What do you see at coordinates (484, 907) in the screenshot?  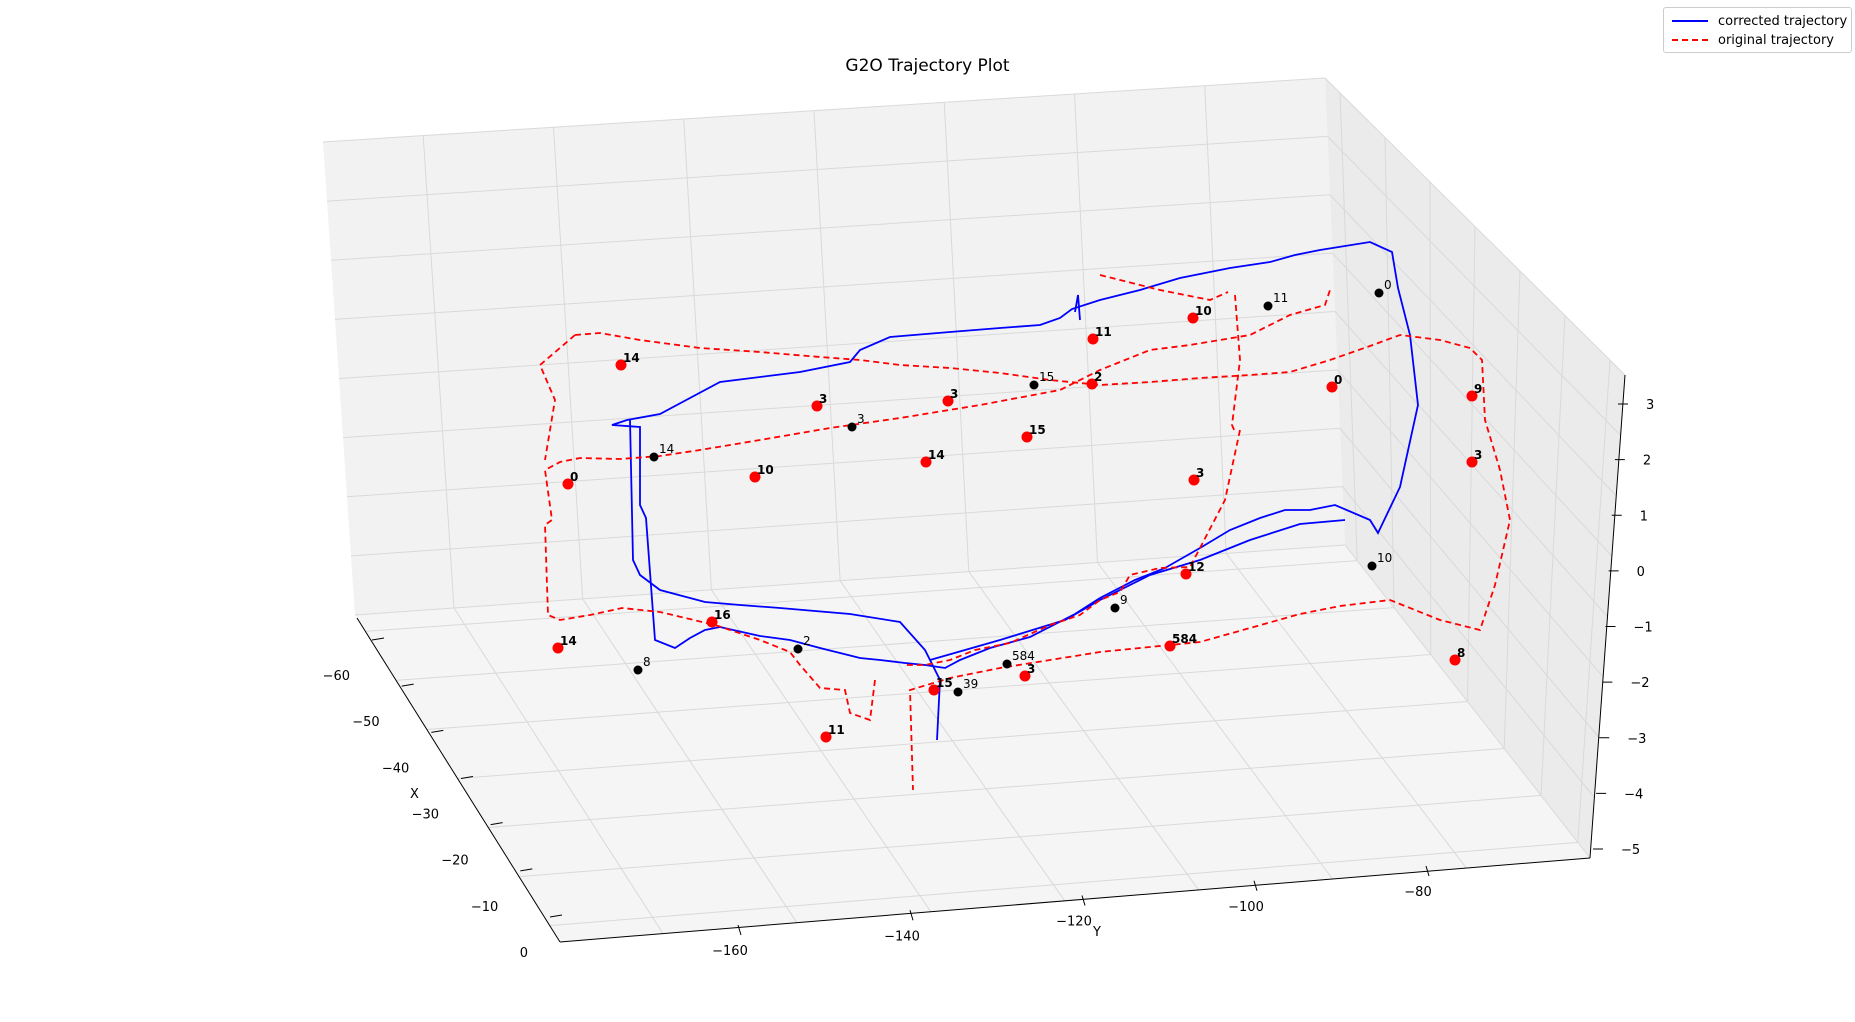 I see `x-tick-label: −10` at bounding box center [484, 907].